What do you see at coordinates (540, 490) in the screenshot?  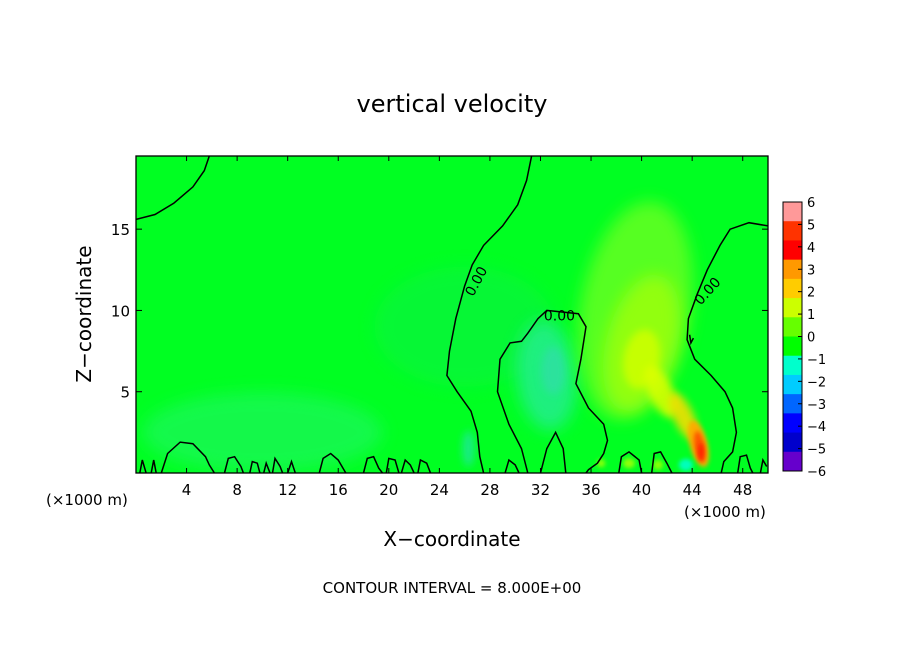 I see `x-tick-label: 32` at bounding box center [540, 490].